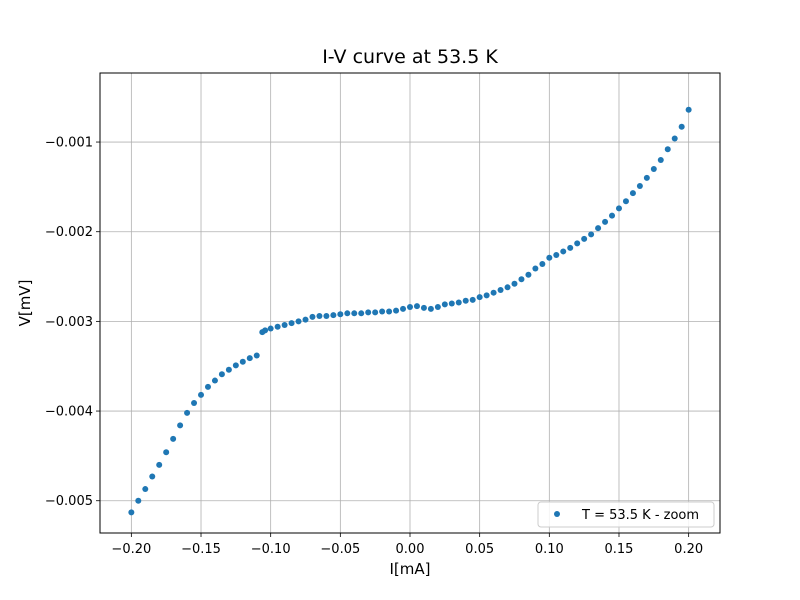 This screenshot has height=600, width=800. Describe the element at coordinates (69, 501) in the screenshot. I see `y-tick-label: −0.005` at that location.